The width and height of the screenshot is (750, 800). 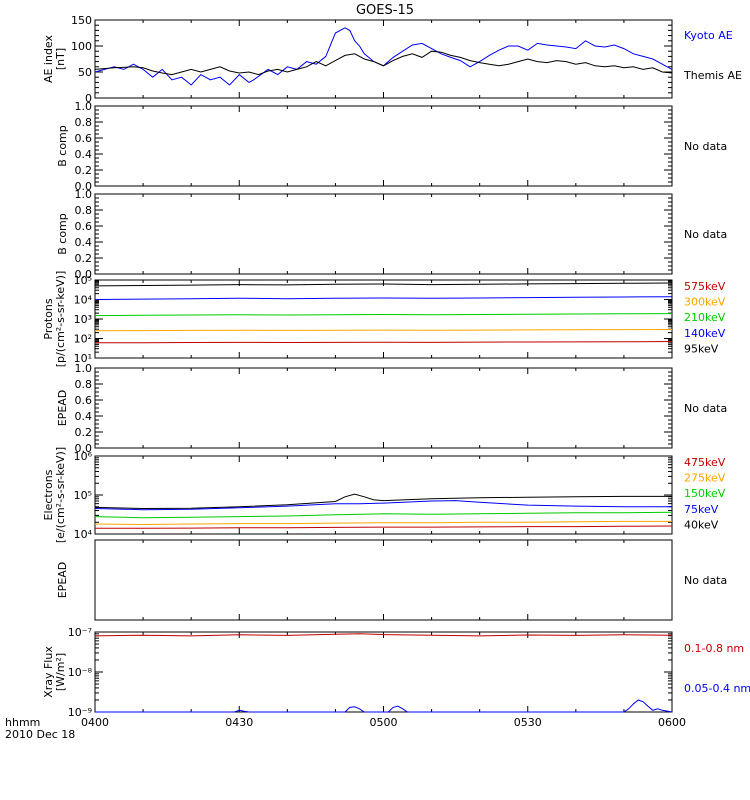 I want to click on y-tick-label: 10⁻⁷, so click(x=80, y=632).